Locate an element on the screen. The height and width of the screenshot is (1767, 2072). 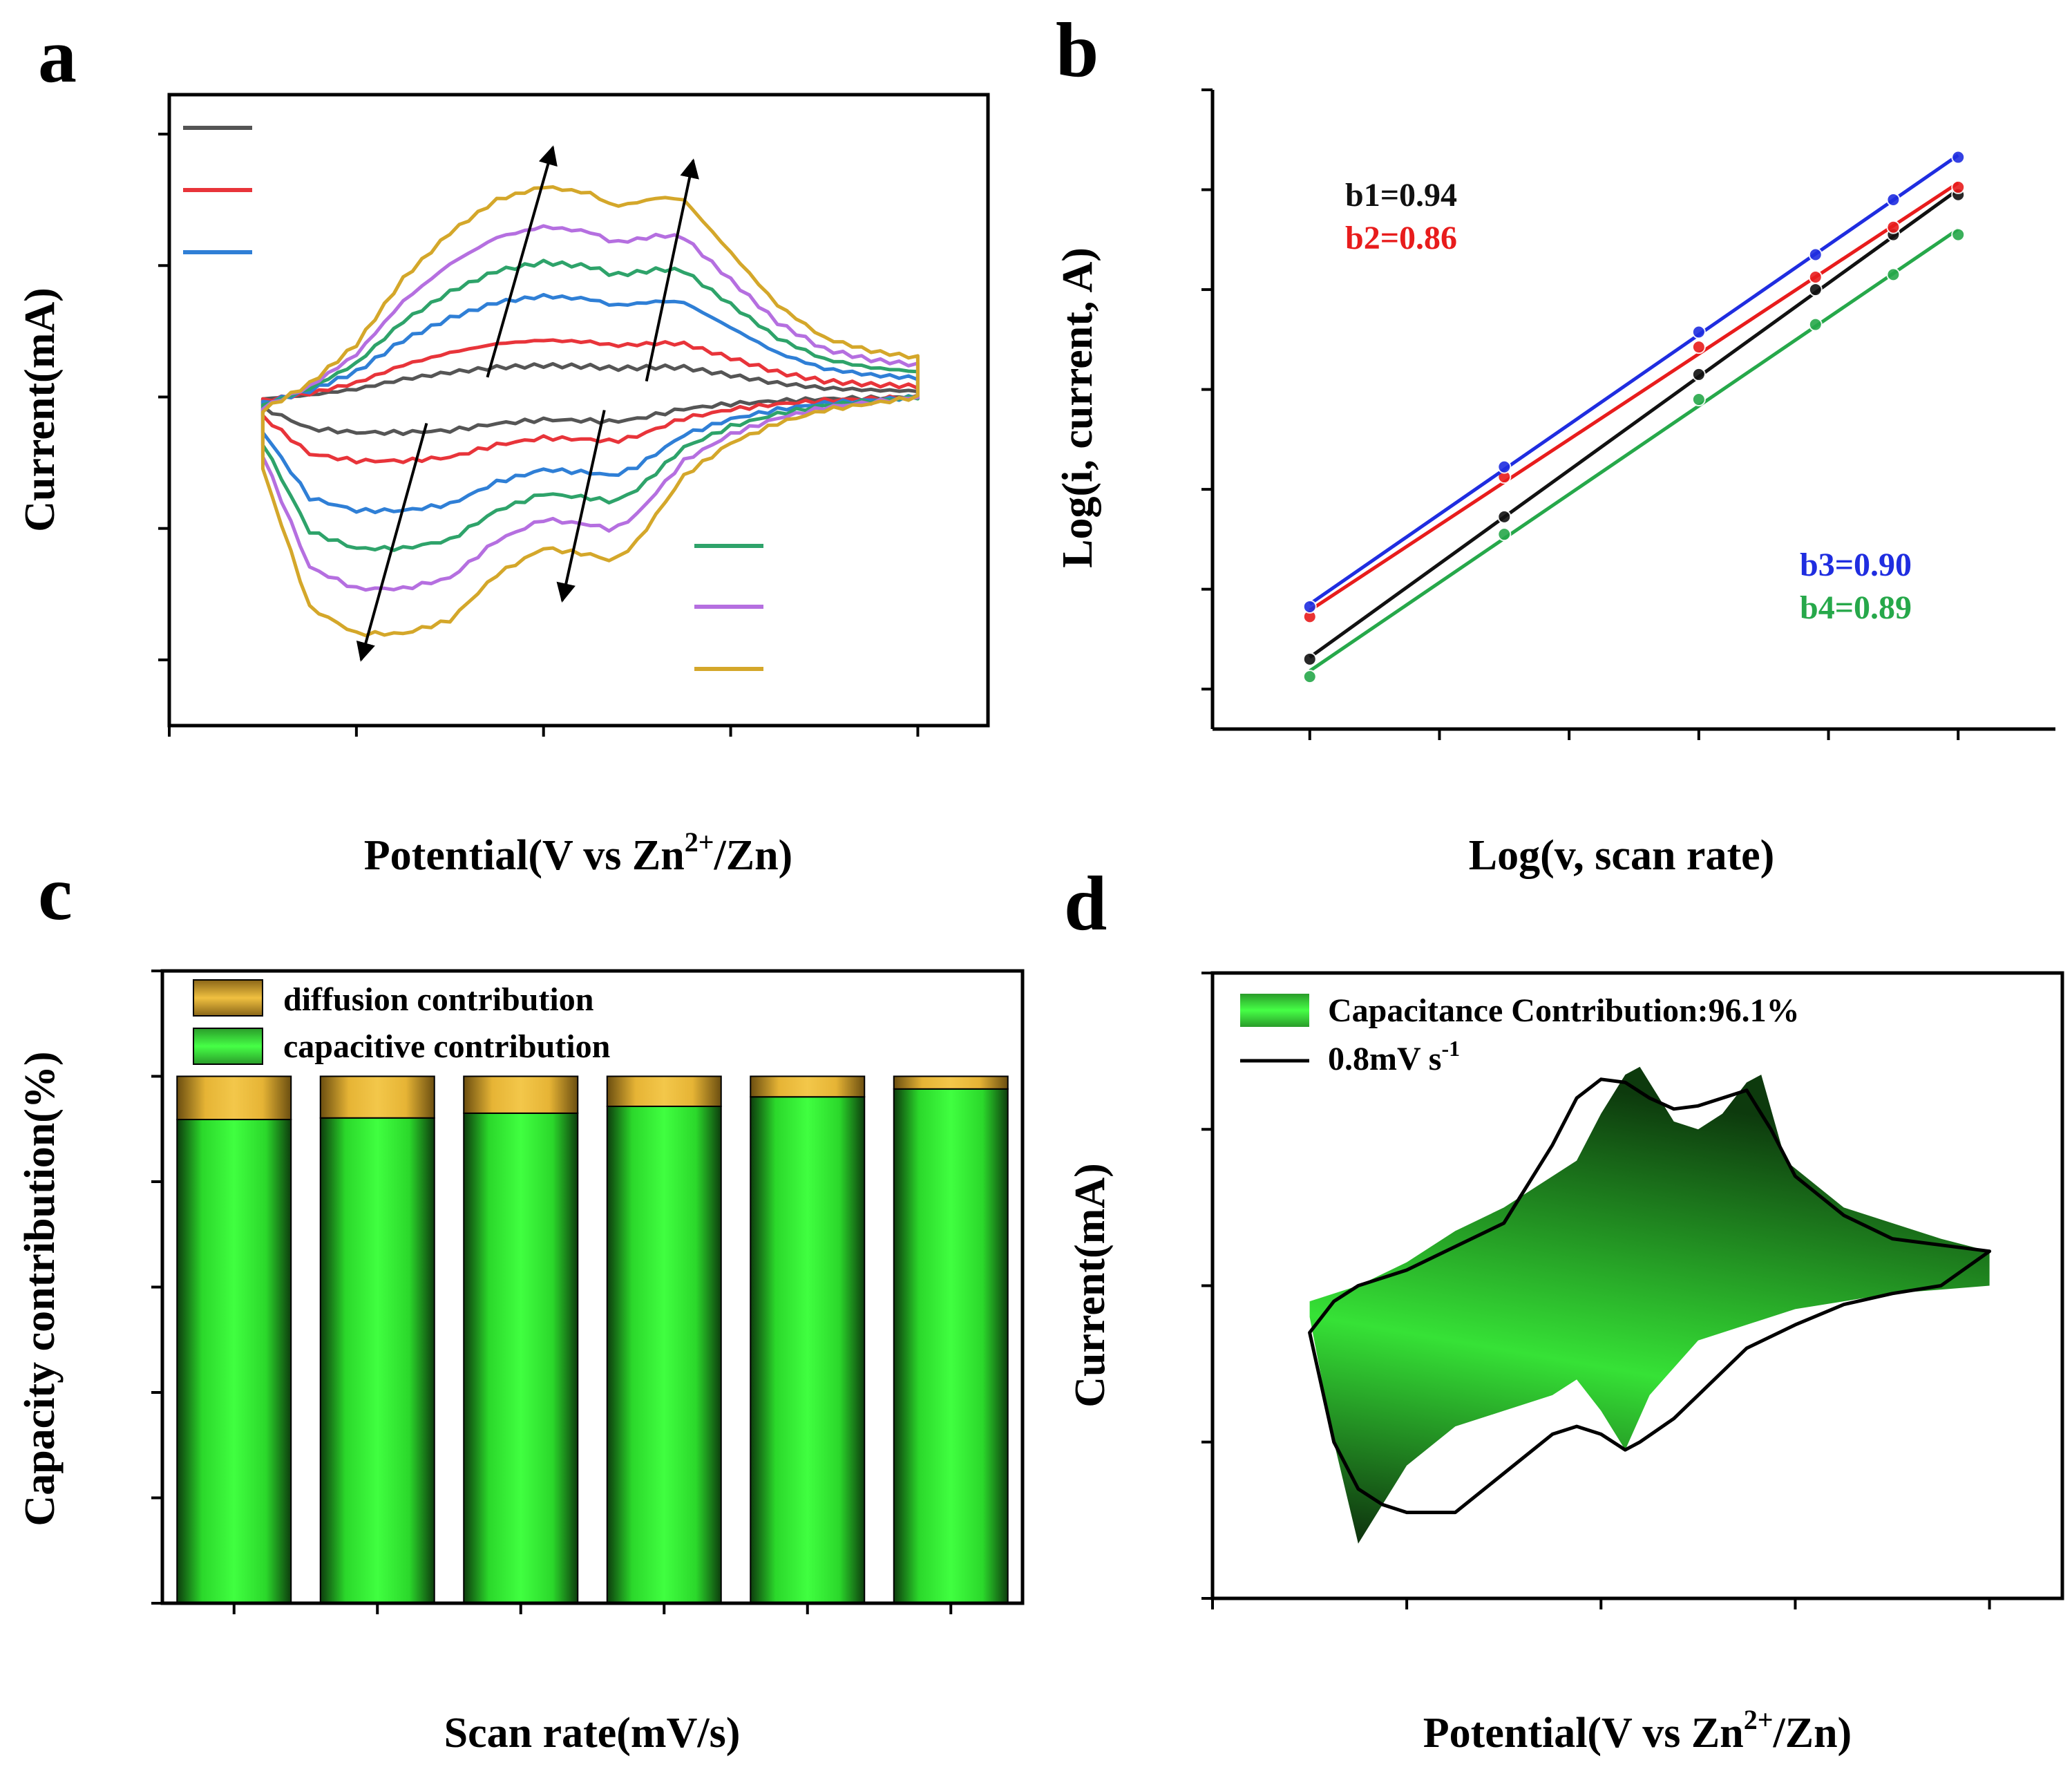
legend-swatch-diffusion is located at coordinates (228, 998).